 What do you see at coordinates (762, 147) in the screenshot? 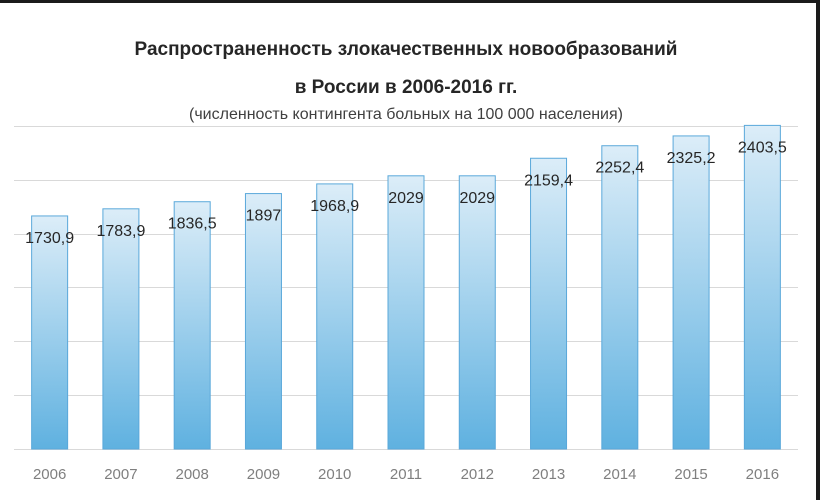
I see `data-label-2016: 2403,5` at bounding box center [762, 147].